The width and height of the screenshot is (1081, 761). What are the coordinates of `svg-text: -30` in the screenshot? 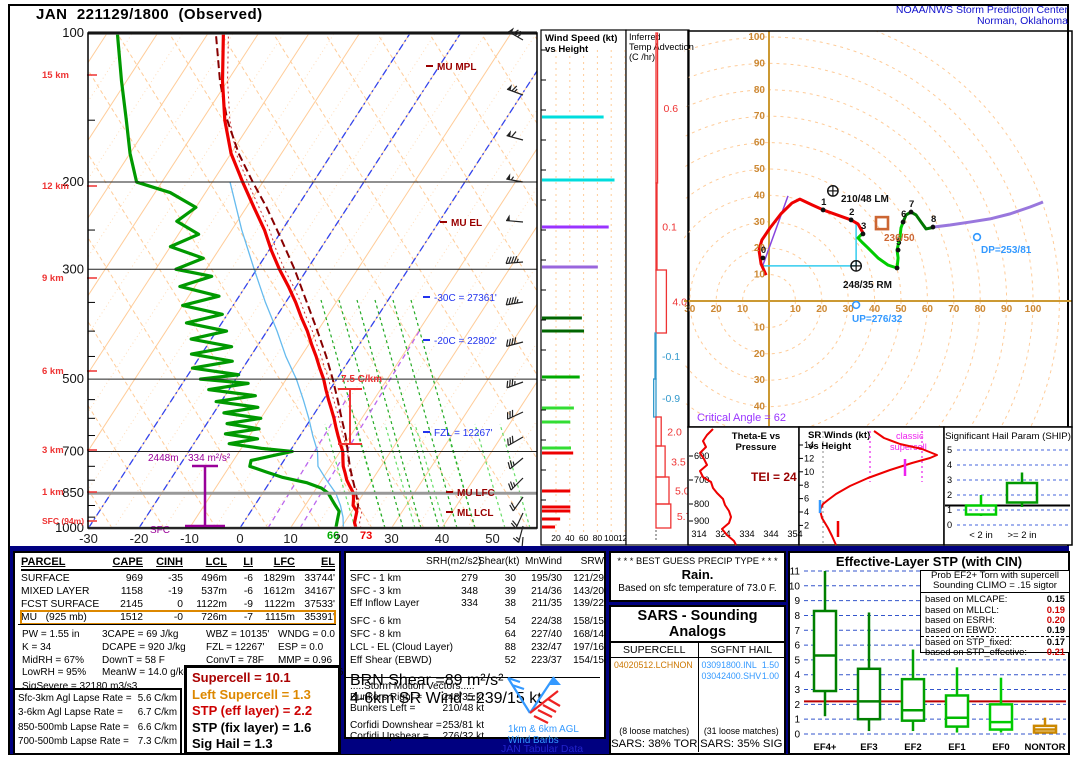 It's located at (88, 538).